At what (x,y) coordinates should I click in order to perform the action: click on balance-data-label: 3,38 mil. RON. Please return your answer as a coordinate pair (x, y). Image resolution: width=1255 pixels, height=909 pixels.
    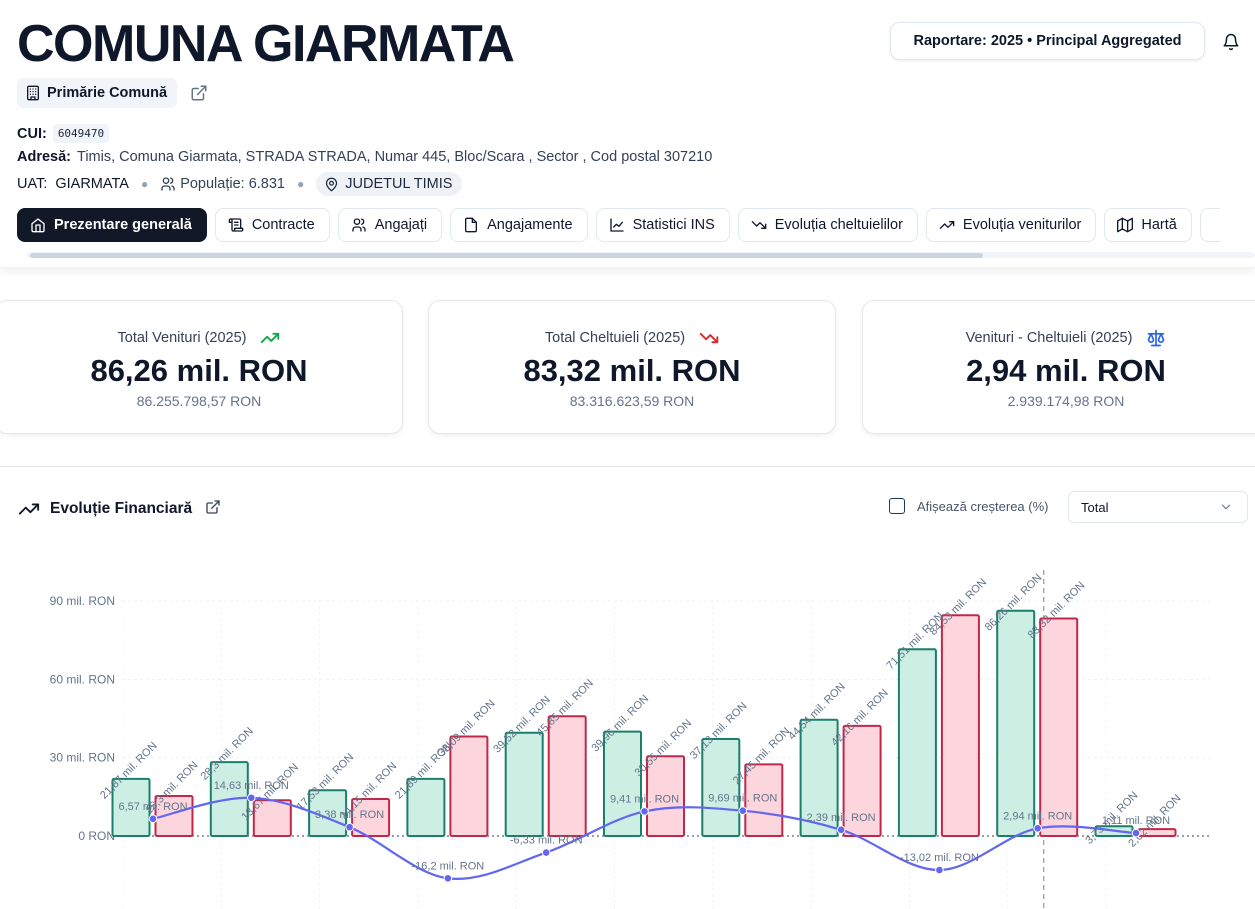
    Looking at the image, I should click on (349, 815).